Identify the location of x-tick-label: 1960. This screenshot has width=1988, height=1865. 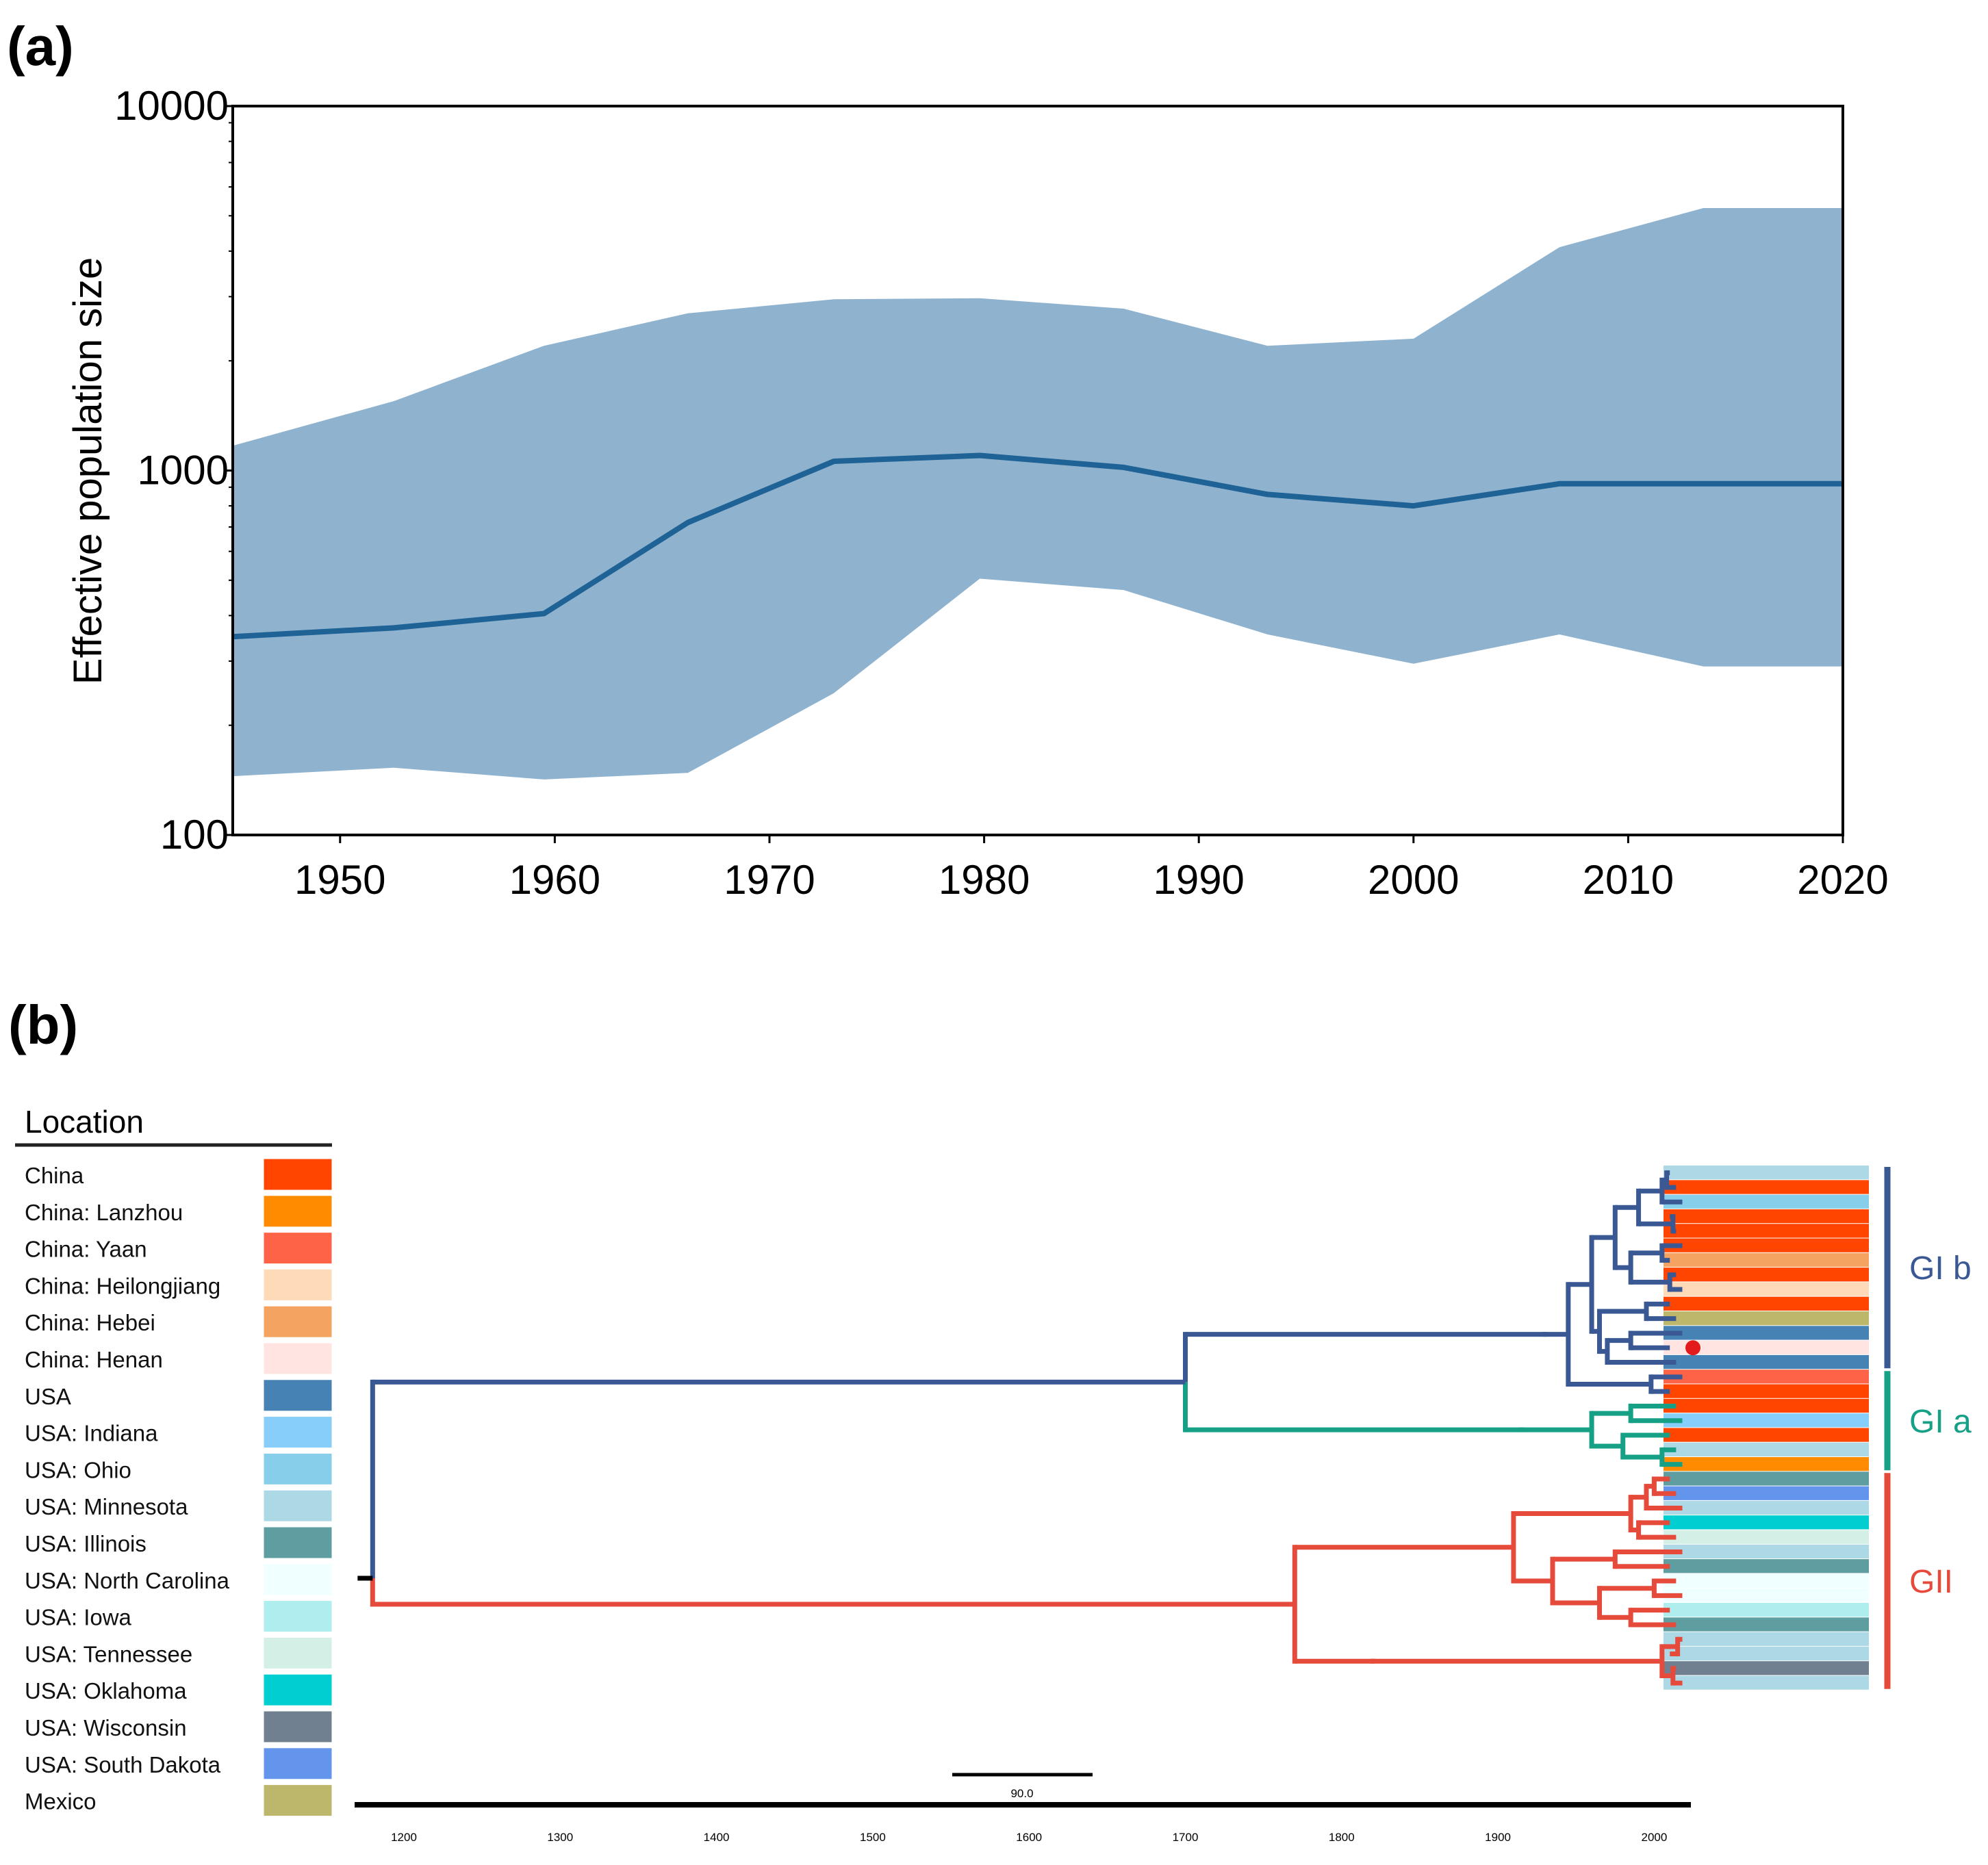
(554, 880).